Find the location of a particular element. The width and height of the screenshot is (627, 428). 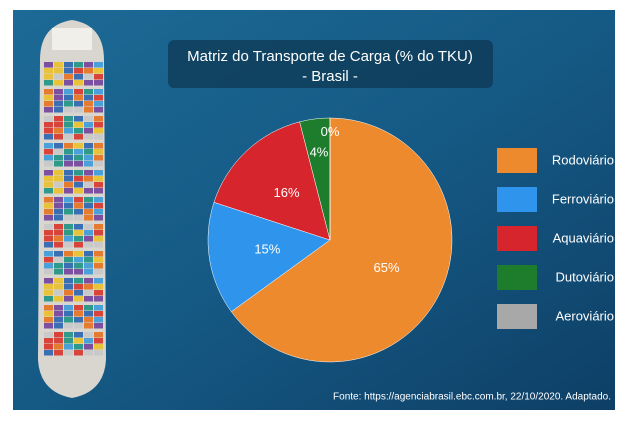

ship-bridge is located at coordinates (72, 39).